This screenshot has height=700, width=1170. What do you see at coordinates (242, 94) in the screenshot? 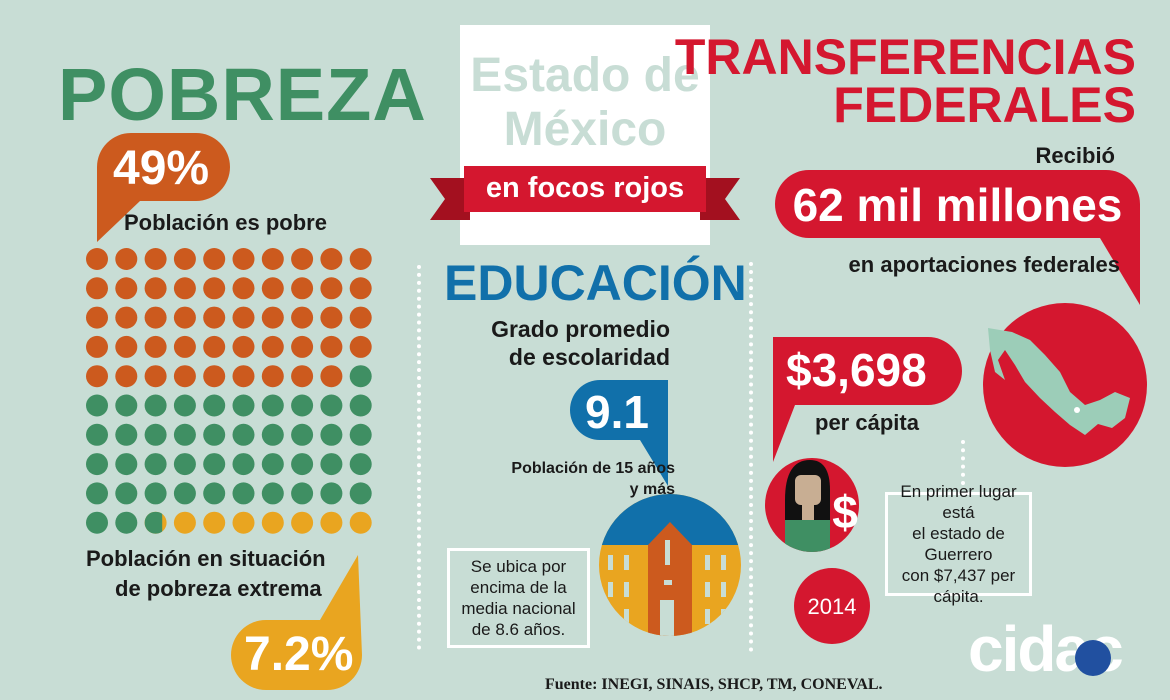
I see `pobreza-title: POBREZA` at bounding box center [242, 94].